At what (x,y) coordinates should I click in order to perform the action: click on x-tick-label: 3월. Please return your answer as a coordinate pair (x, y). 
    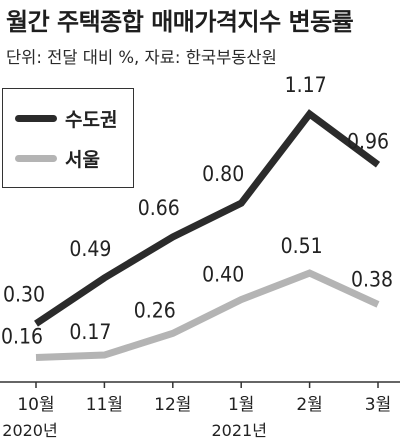
    Looking at the image, I should click on (378, 405).